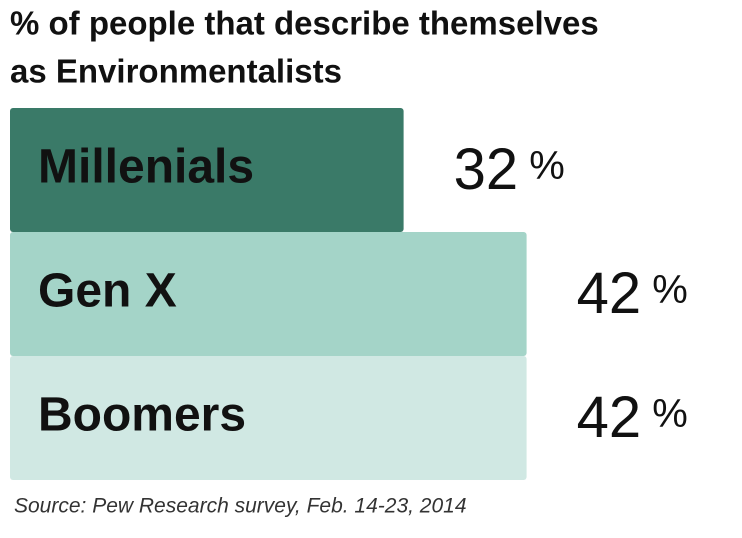 This screenshot has height=538, width=742. Describe the element at coordinates (304, 23) in the screenshot. I see `chart-title: % of people that describe themselves` at that location.